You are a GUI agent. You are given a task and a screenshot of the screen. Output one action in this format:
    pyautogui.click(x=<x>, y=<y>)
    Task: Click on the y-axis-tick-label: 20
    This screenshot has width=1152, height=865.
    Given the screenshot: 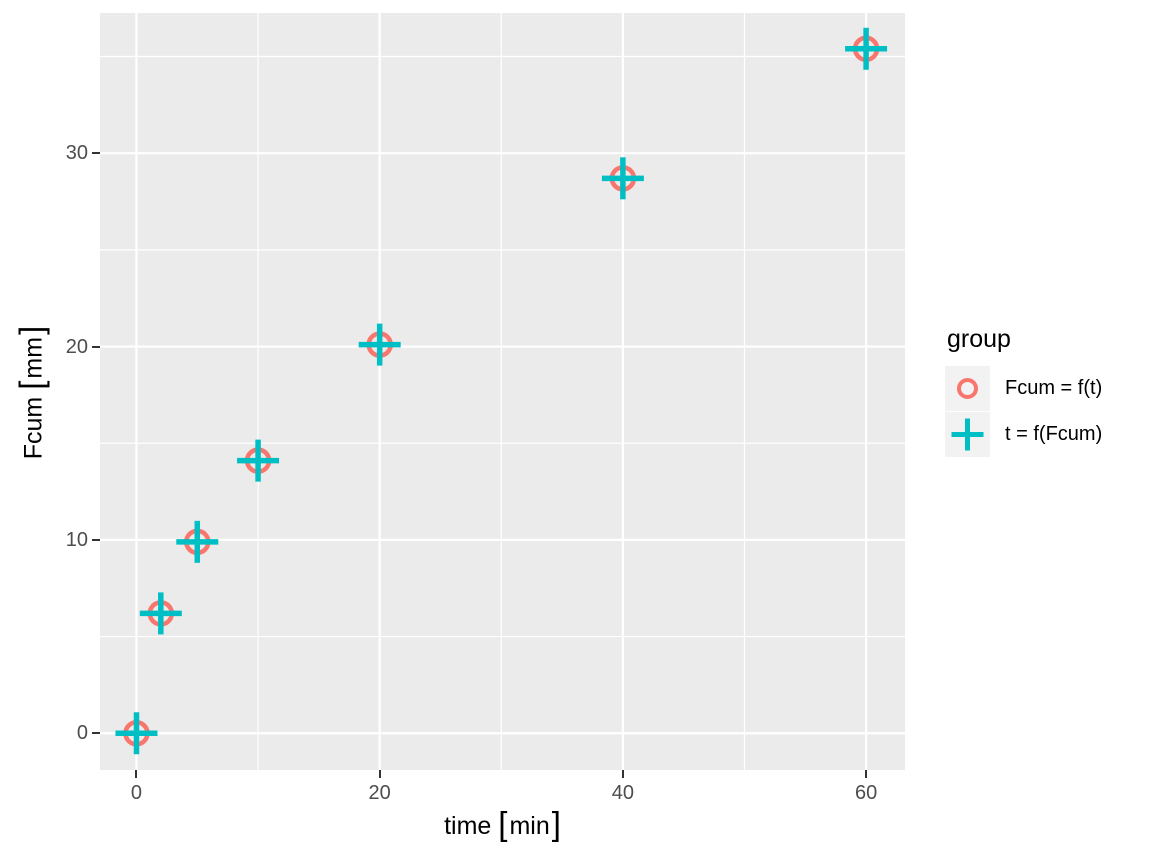 What is the action you would take?
    pyautogui.click(x=76, y=346)
    